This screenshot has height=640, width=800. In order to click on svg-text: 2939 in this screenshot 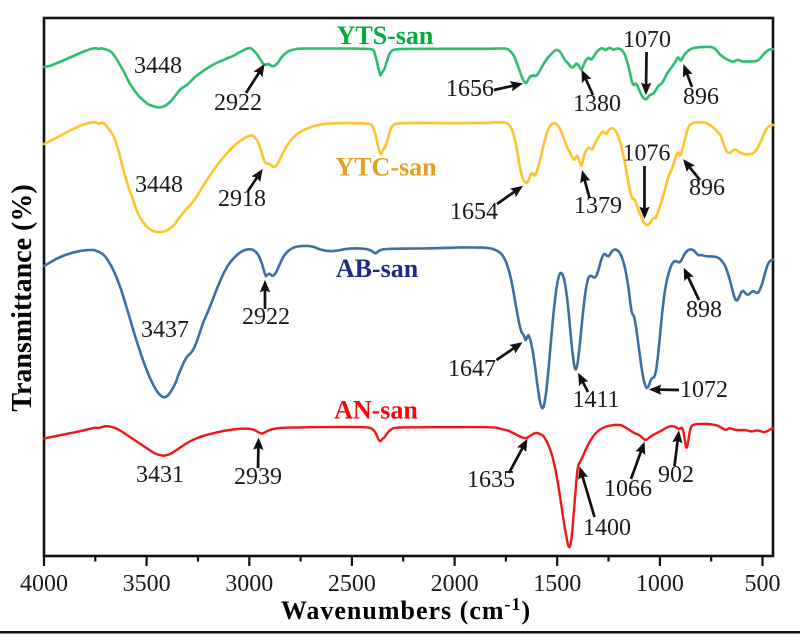, I will do `click(258, 477)`.